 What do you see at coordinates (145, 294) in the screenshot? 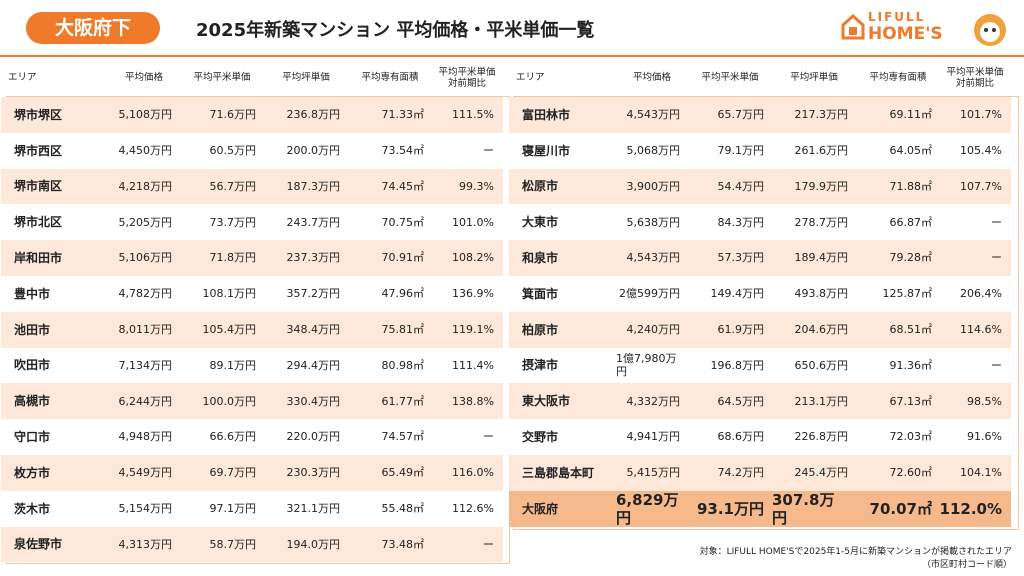
I see `value-cell: 4,782万円` at bounding box center [145, 294].